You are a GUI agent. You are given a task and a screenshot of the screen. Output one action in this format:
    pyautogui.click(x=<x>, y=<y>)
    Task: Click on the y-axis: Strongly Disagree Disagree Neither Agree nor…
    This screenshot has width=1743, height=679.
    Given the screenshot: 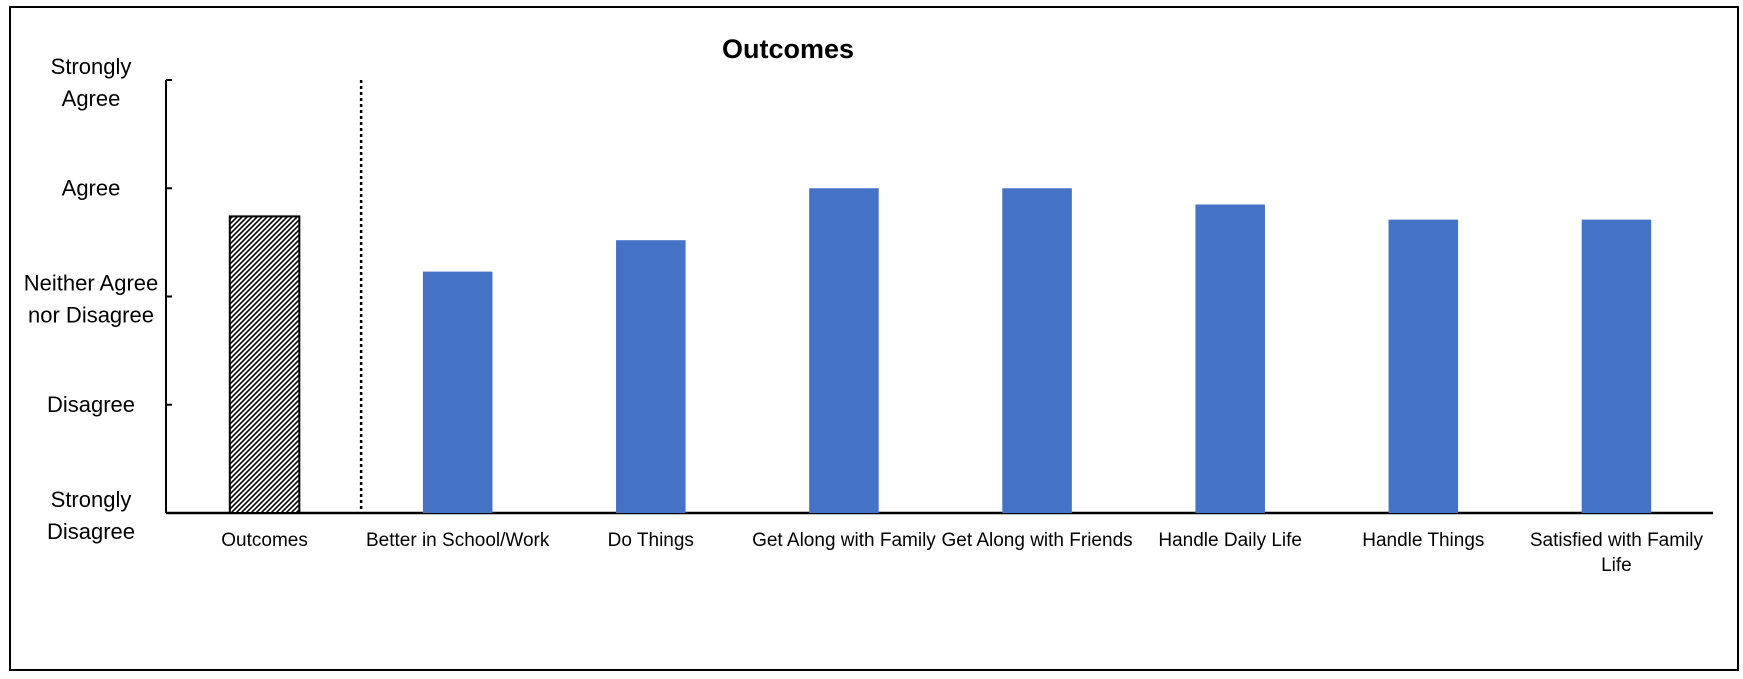 What is the action you would take?
    pyautogui.click(x=98, y=299)
    